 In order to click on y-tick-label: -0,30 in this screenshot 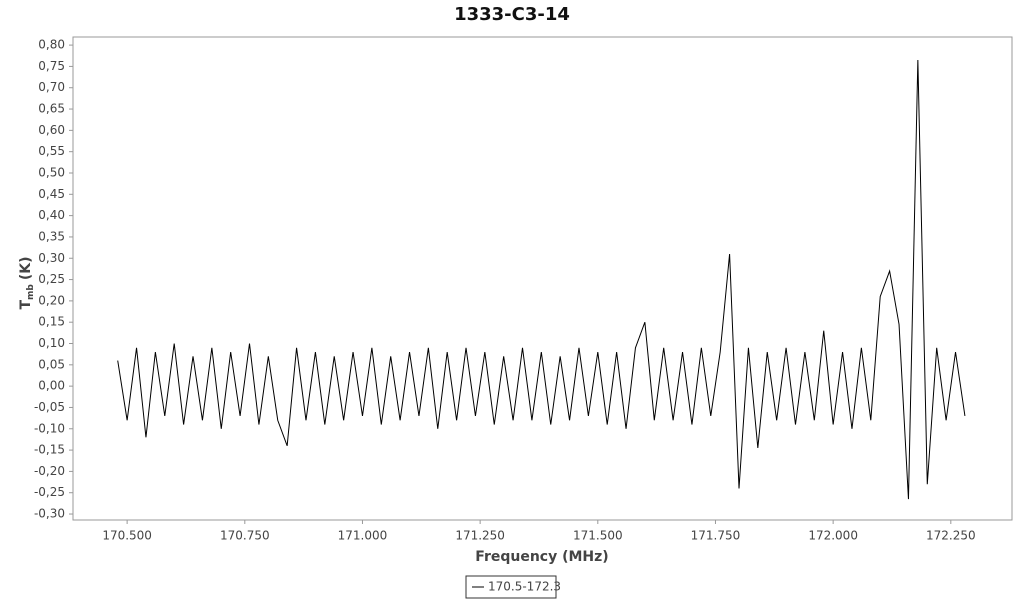, I will do `click(49, 514)`.